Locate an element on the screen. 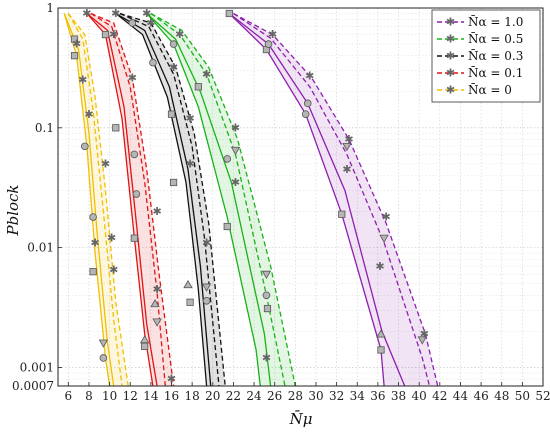 Image resolution: width=550 pixels, height=434 pixels. x-tick-label: 20 is located at coordinates (212, 396).